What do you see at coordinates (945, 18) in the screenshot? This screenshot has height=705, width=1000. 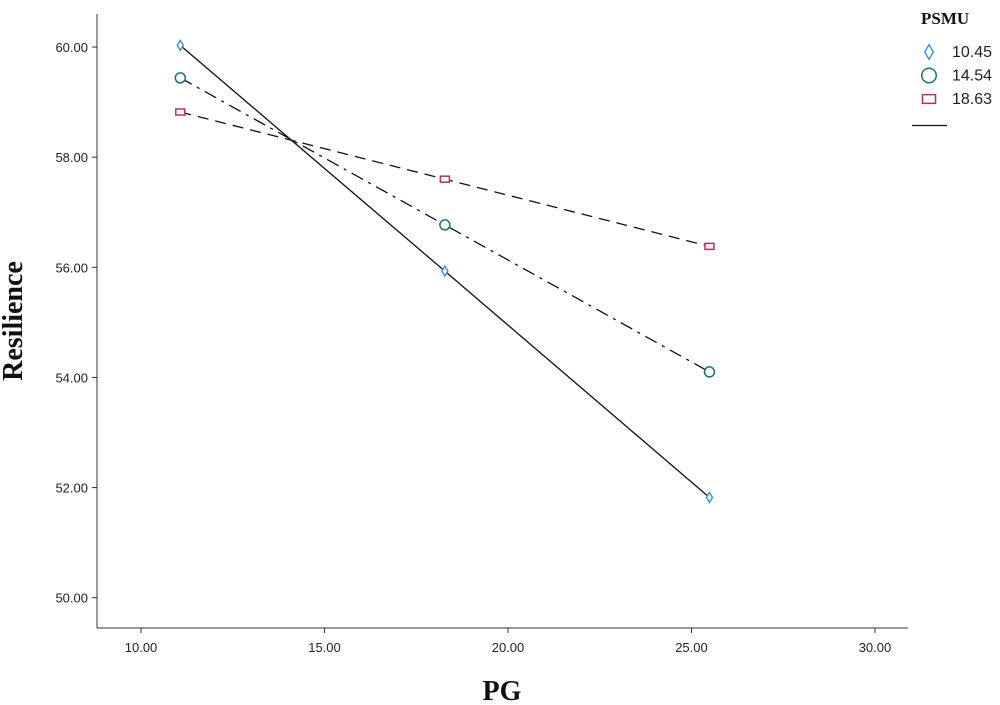 I see `legend-title: PSMU` at bounding box center [945, 18].